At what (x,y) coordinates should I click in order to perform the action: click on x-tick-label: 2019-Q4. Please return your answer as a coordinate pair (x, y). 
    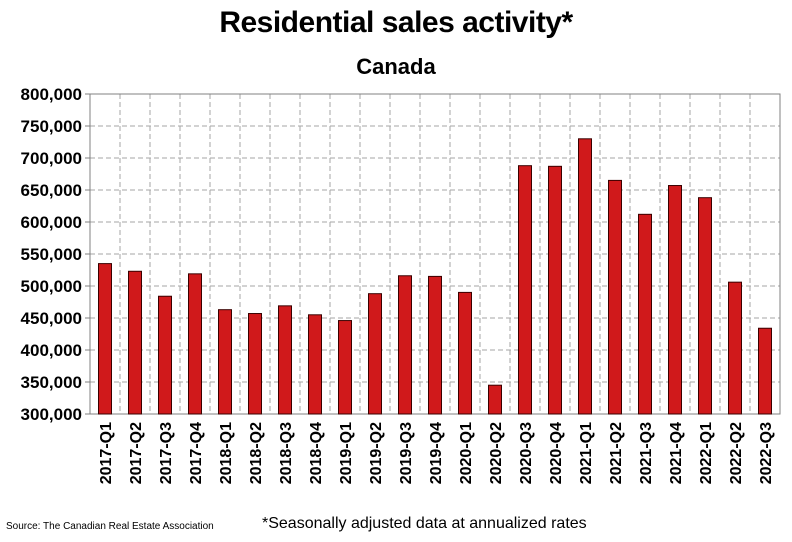
    Looking at the image, I should click on (436, 453).